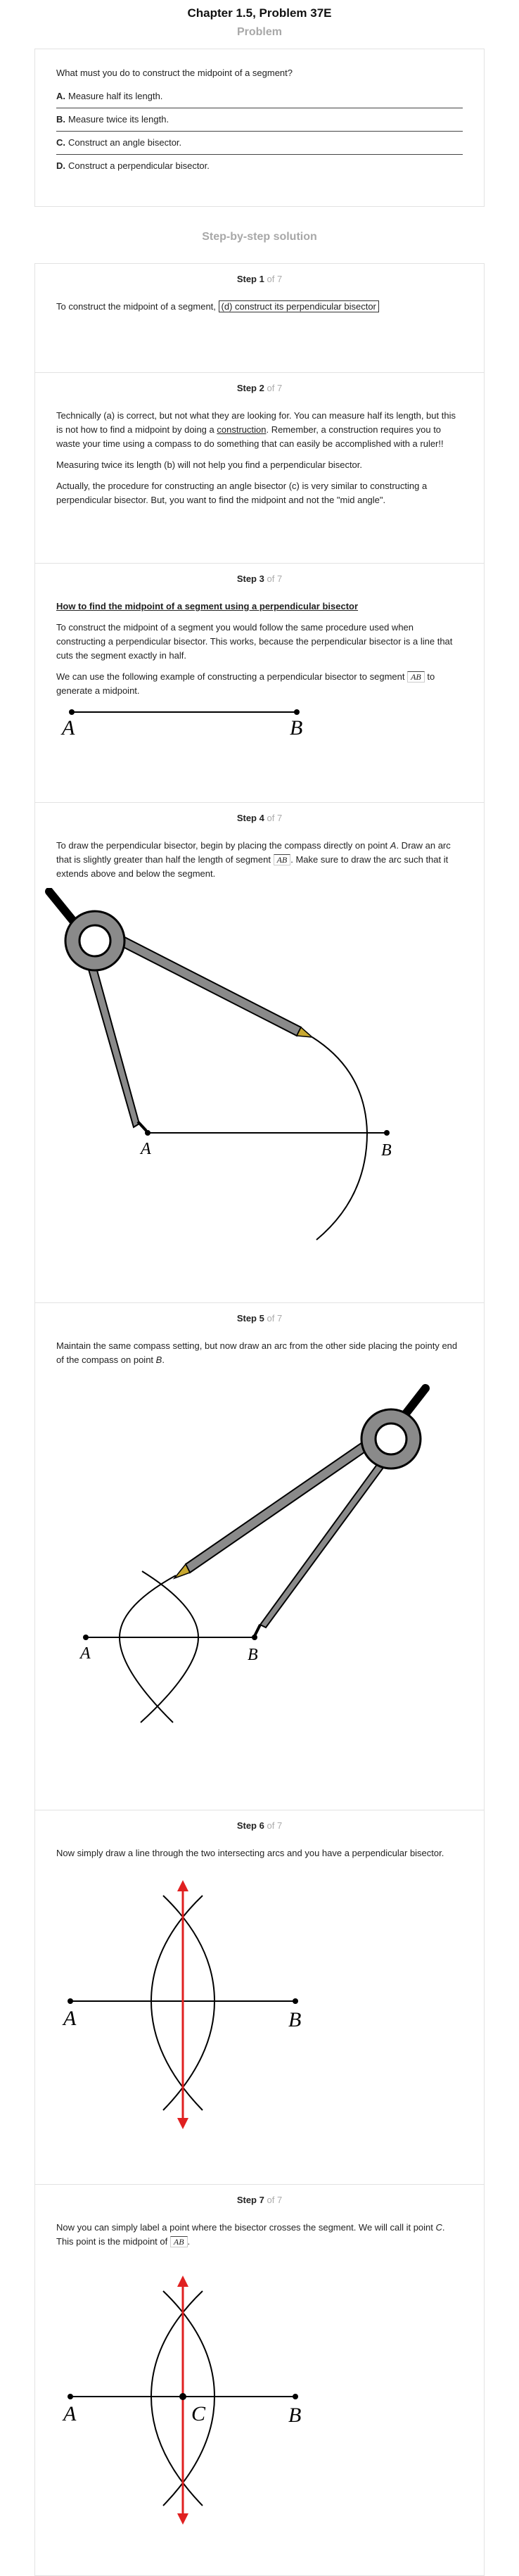 This screenshot has height=2576, width=519. What do you see at coordinates (259, 143) in the screenshot?
I see `option-c: C. Construct an angle bisector.` at bounding box center [259, 143].